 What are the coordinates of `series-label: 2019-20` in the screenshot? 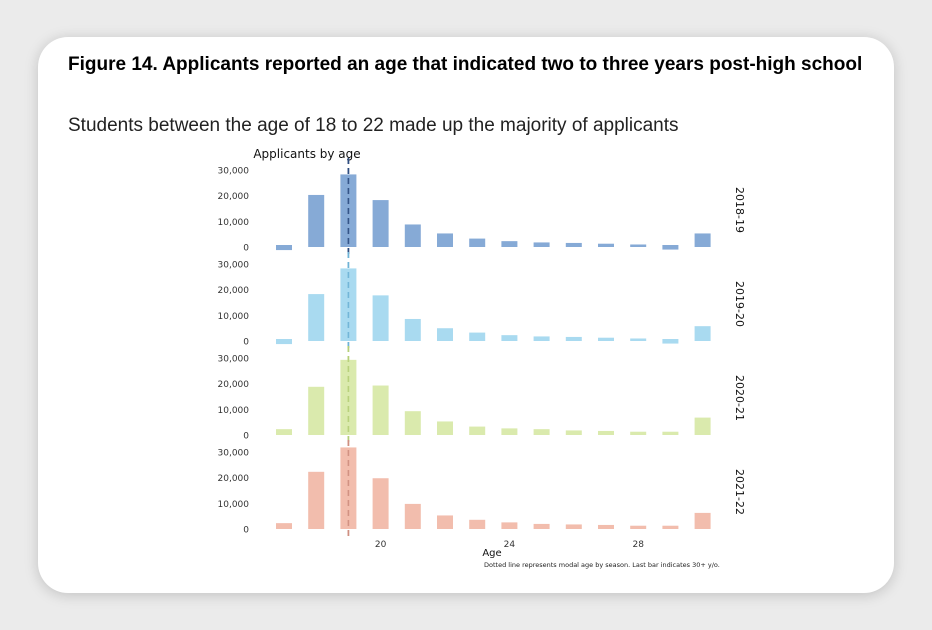 It's located at (739, 304).